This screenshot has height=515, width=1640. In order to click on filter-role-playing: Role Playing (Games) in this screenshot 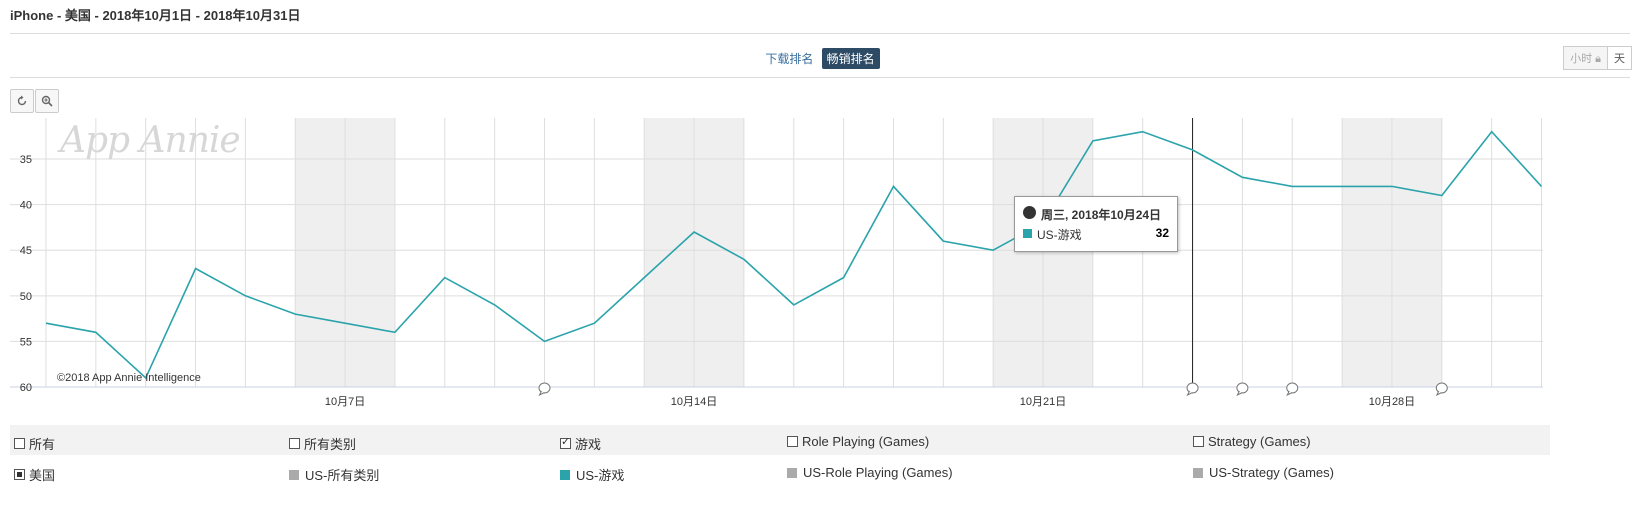, I will do `click(858, 441)`.